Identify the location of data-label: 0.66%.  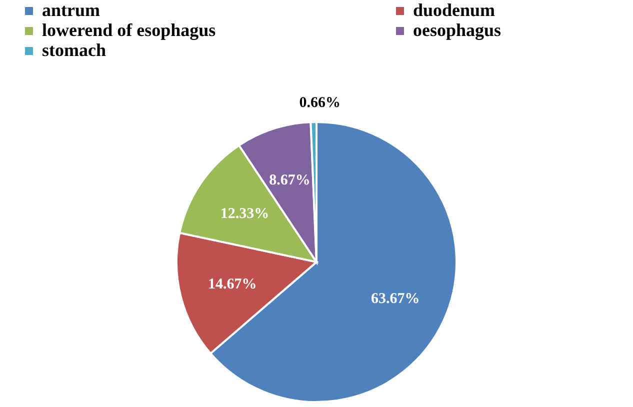
(319, 103).